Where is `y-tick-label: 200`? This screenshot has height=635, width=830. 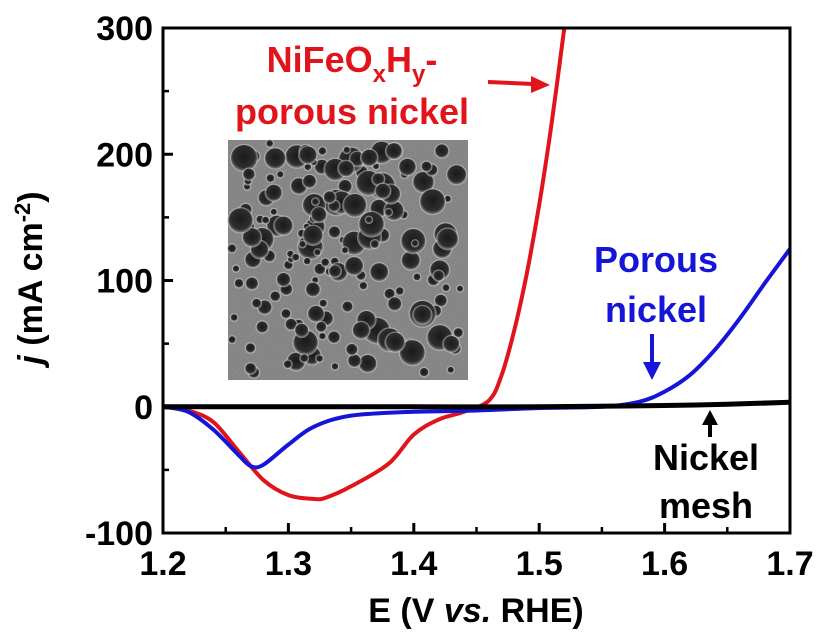 y-tick-label: 200 is located at coordinates (124, 155).